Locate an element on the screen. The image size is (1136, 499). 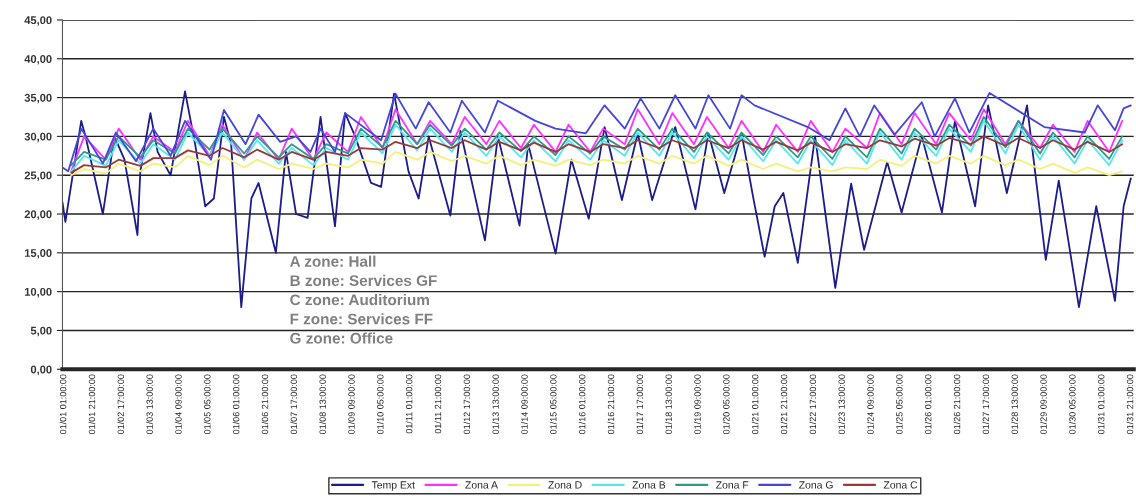
x-tick-label: 01/15 05:00:00 is located at coordinates (553, 404).